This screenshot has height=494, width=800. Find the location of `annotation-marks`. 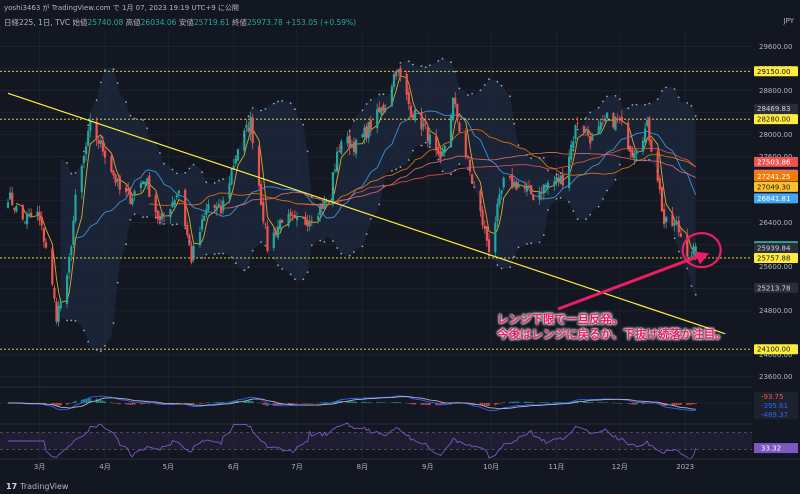

annotation-marks is located at coordinates (639, 271).